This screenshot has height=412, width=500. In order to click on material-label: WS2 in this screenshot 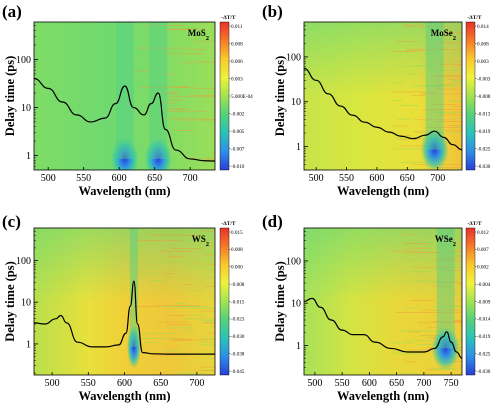, I will do `click(200, 241)`.